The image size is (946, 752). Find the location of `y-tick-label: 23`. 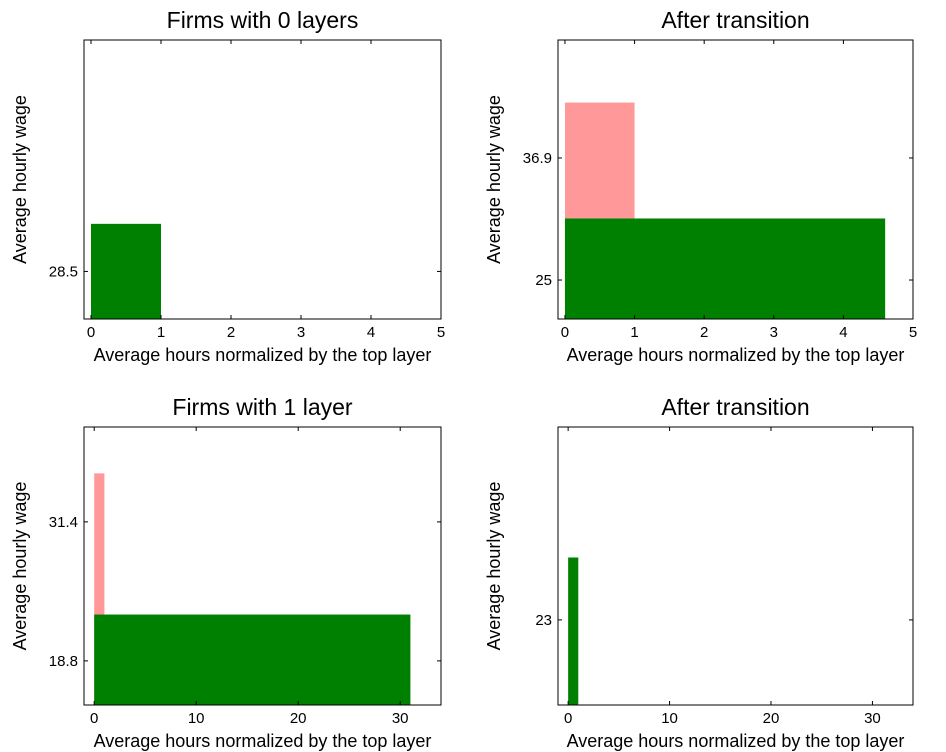

y-tick-label: 23 is located at coordinates (543, 620).